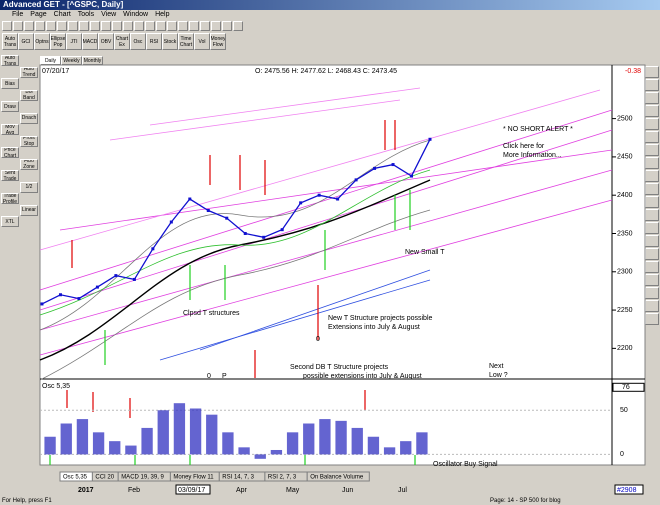  I want to click on tool-button: Dnach, so click(29, 118).